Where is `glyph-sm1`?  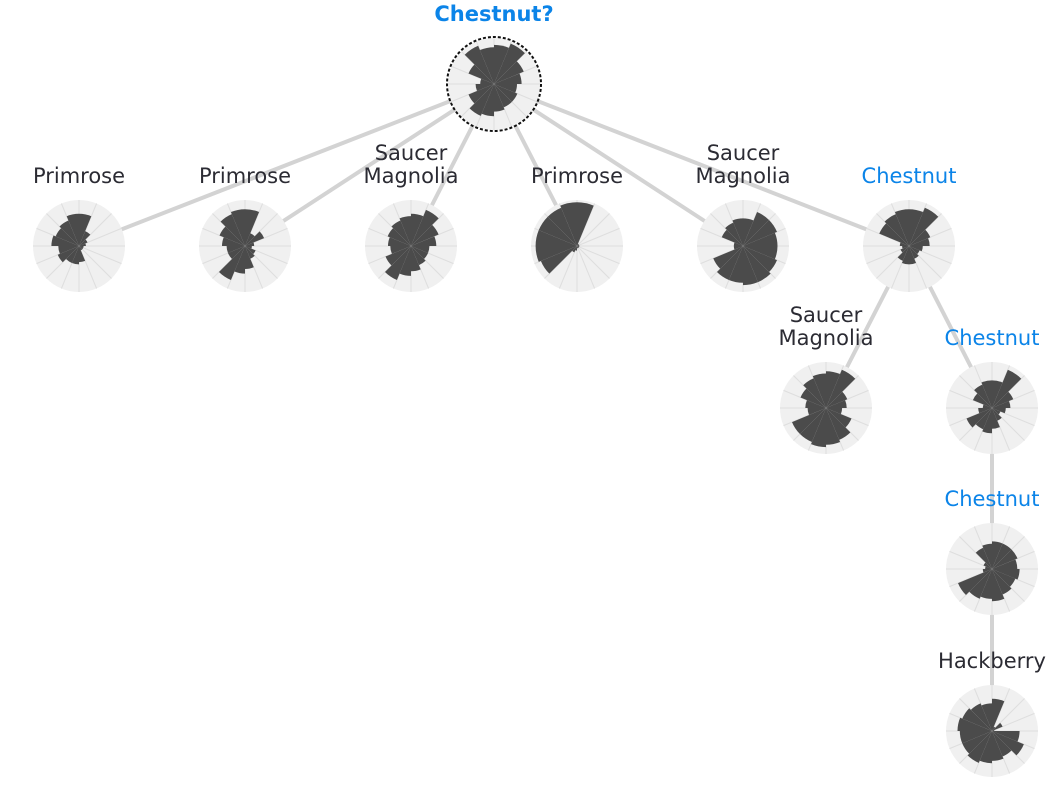
glyph-sm1 is located at coordinates (411, 246).